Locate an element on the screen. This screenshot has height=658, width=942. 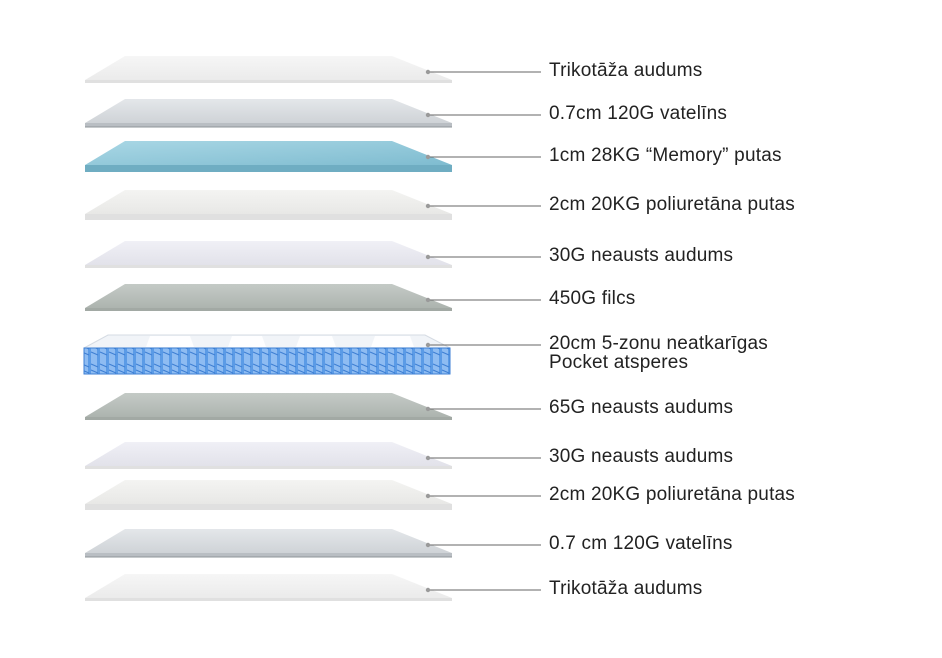
layer-label-pocket-springs: 20cm 5-zonu neatkarīgas Pocket atsperes is located at coordinates (658, 353).